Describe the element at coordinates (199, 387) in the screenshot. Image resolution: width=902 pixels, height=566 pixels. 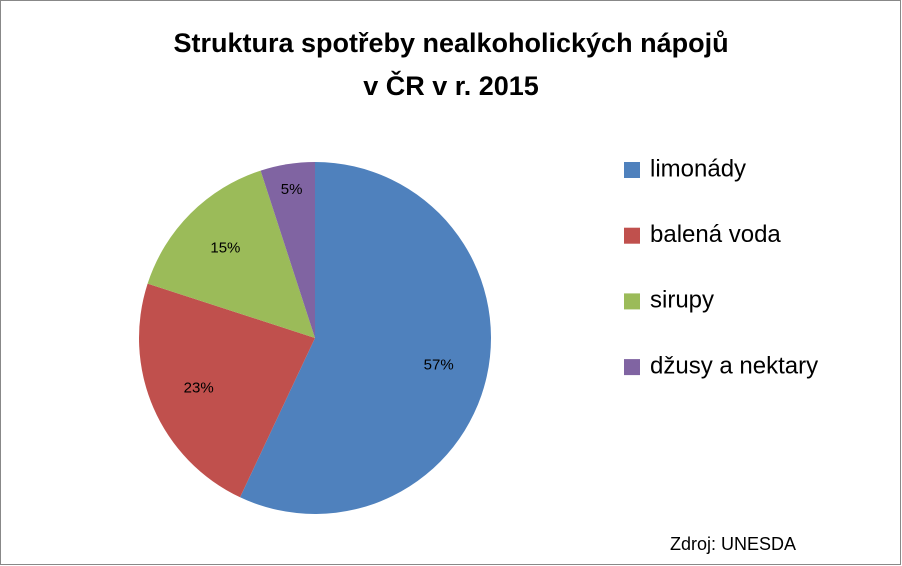
I see `data-label: 23%` at that location.